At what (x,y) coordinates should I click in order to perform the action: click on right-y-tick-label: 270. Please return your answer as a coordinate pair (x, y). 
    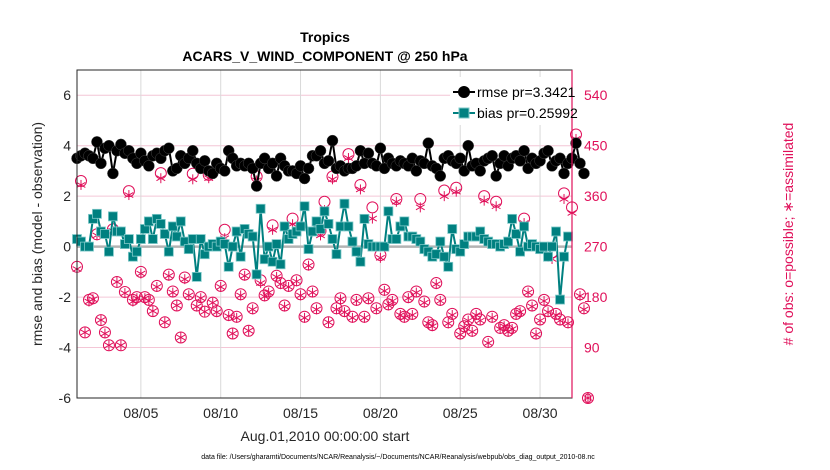
    Looking at the image, I should click on (596, 247).